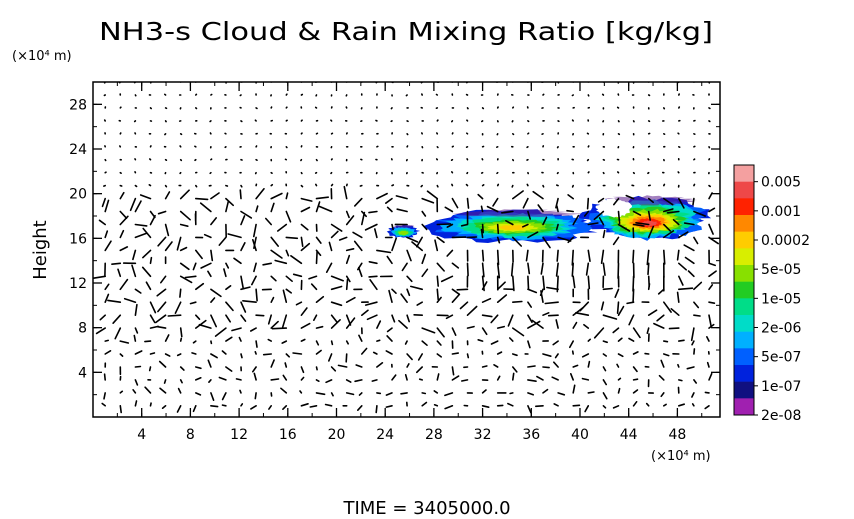  Describe the element at coordinates (580, 435) in the screenshot. I see `x-tick-label: 40` at that location.